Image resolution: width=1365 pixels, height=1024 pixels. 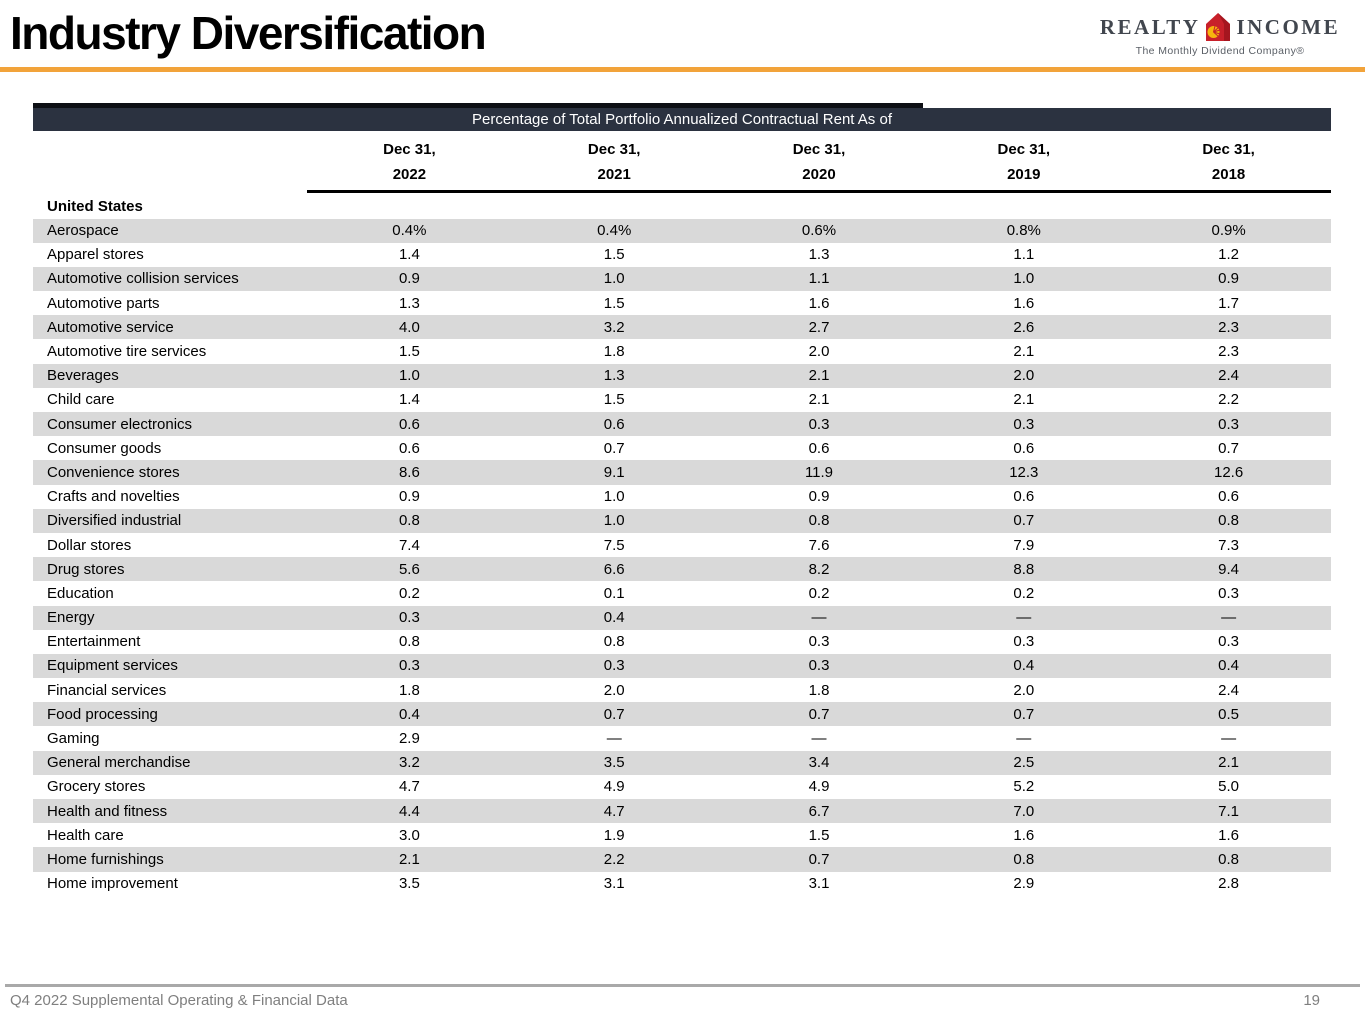 What do you see at coordinates (478, 105) in the screenshot?
I see `table-top-rule` at bounding box center [478, 105].